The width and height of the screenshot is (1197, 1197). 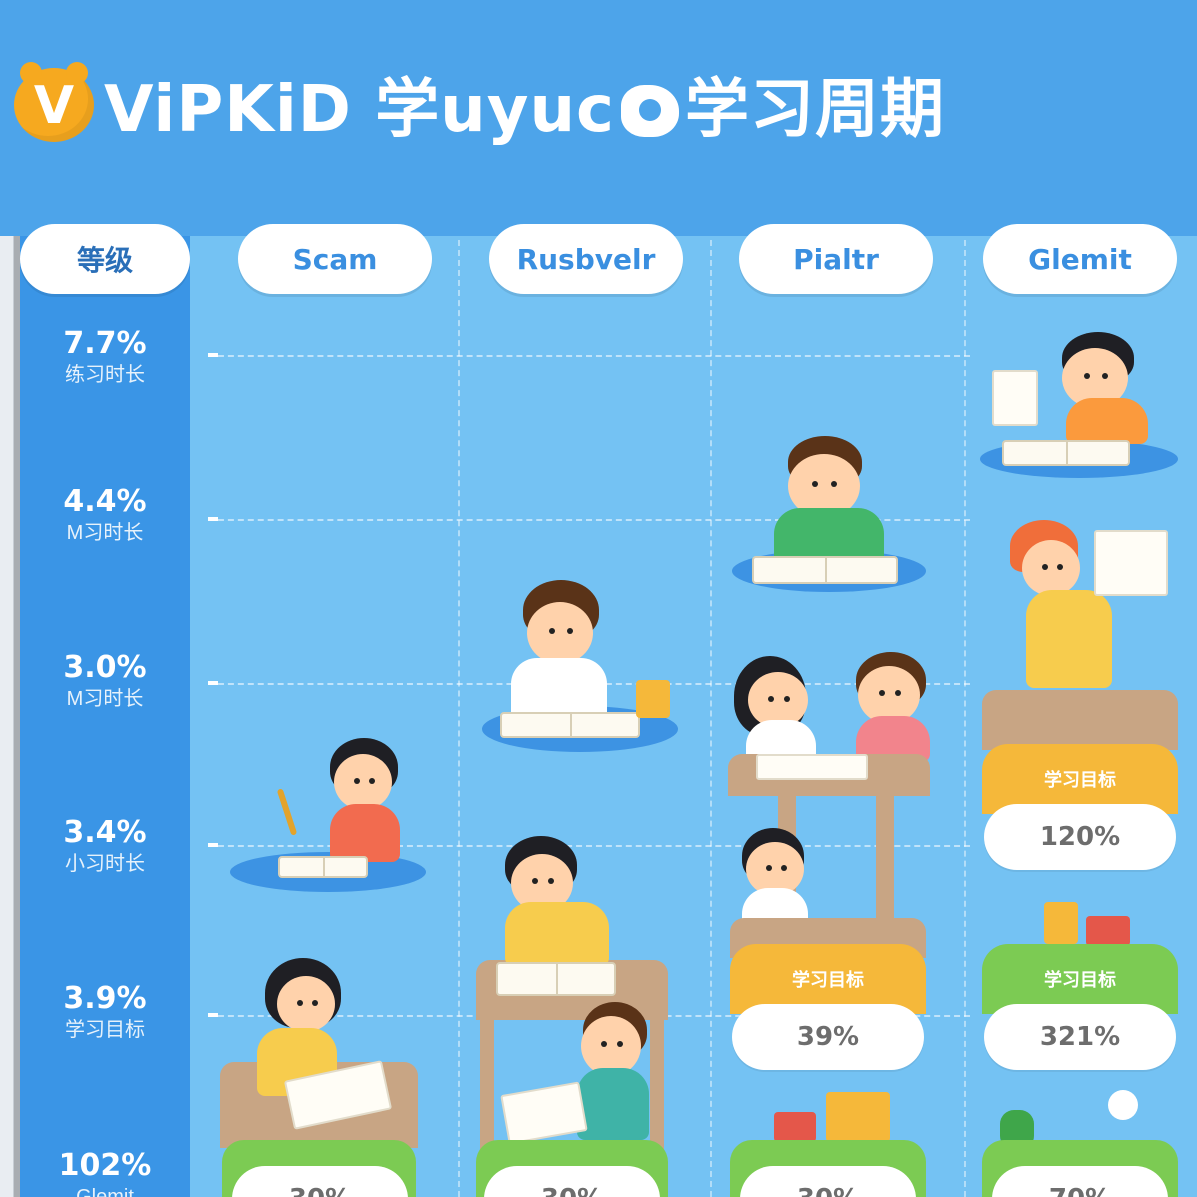 I want to click on column-header-level: 等级, so click(x=105, y=259).